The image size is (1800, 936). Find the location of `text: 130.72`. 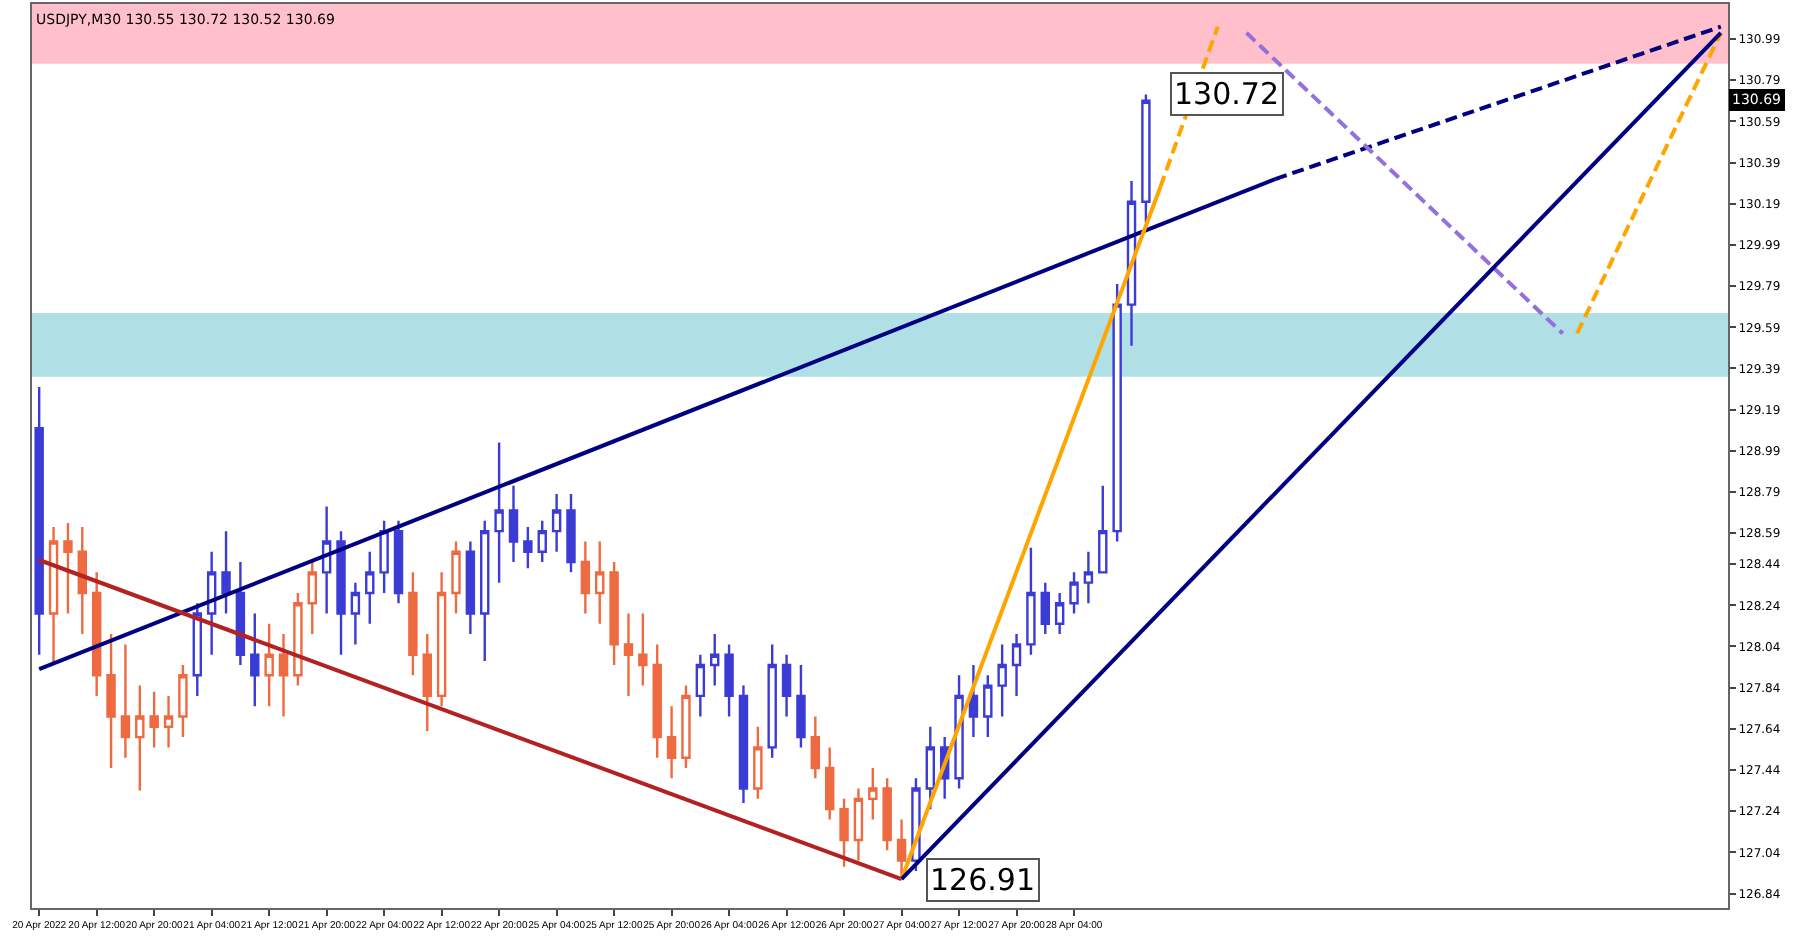

text: 130.72 is located at coordinates (1226, 94).